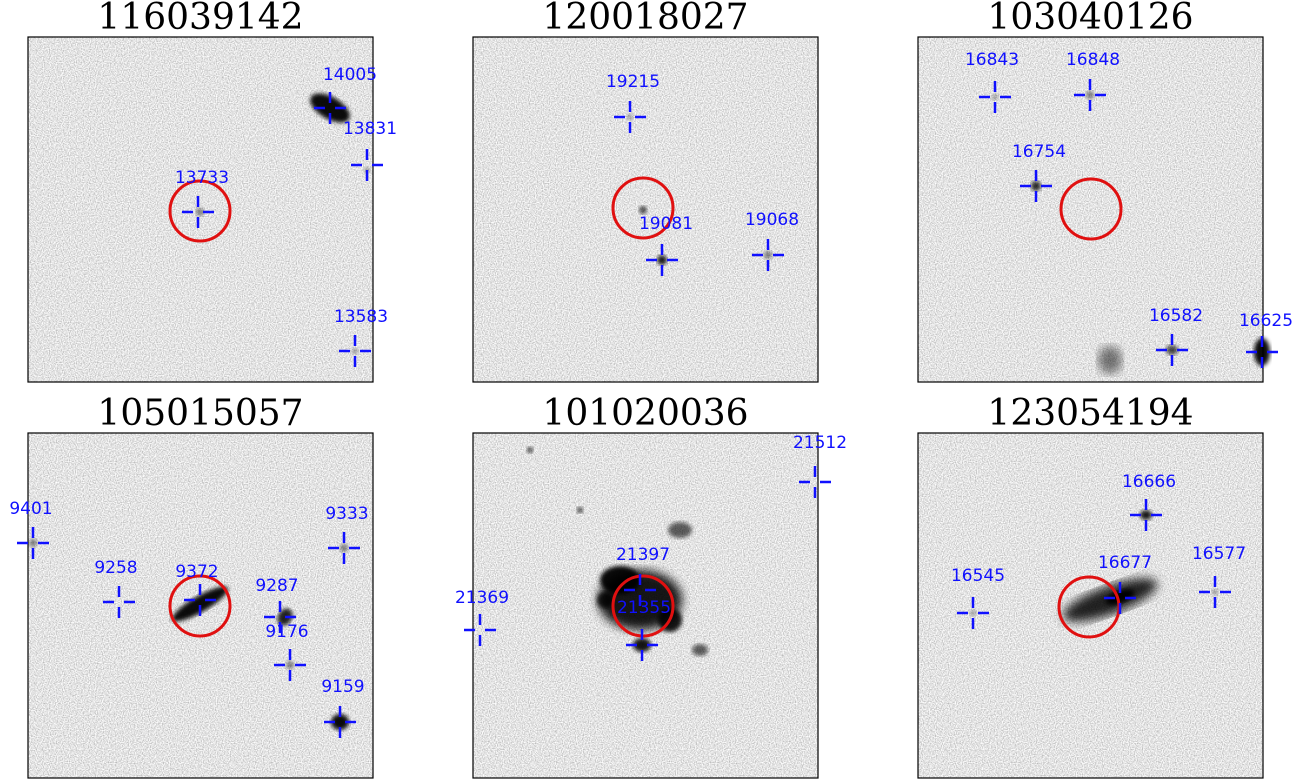 The height and width of the screenshot is (780, 1312). I want to click on panel: 116039142 14005 13831 13733 13583, so click(212, 191).